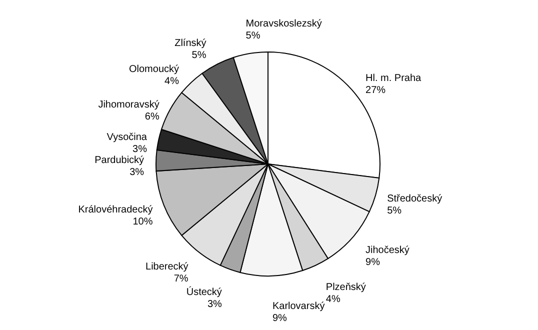 The image size is (538, 330). Describe the element at coordinates (284, 24) in the screenshot. I see `slice-label: Moravskoslezský` at that location.